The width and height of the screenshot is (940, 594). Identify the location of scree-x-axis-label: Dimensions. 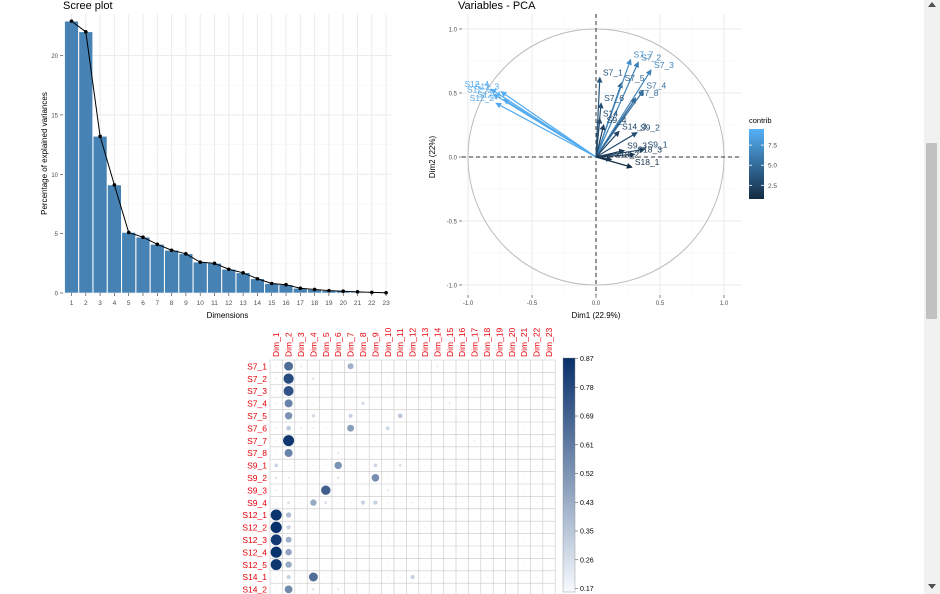
(228, 315).